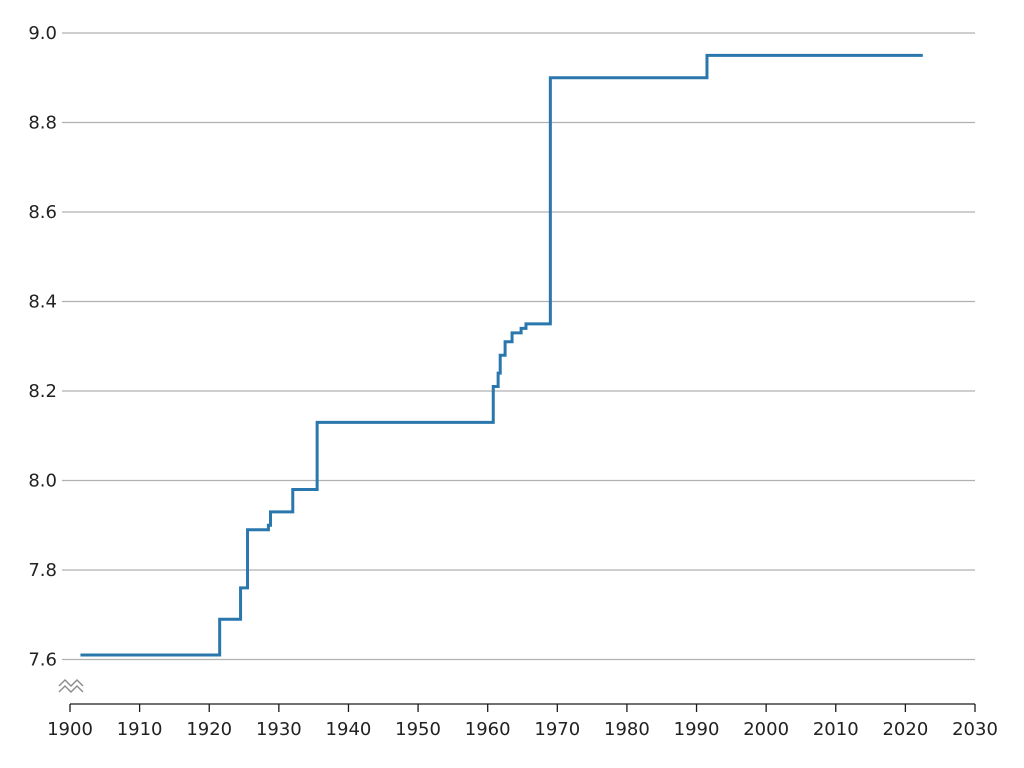 This screenshot has width=1024, height=768. I want to click on axis-break-mark-upper, so click(71, 683).